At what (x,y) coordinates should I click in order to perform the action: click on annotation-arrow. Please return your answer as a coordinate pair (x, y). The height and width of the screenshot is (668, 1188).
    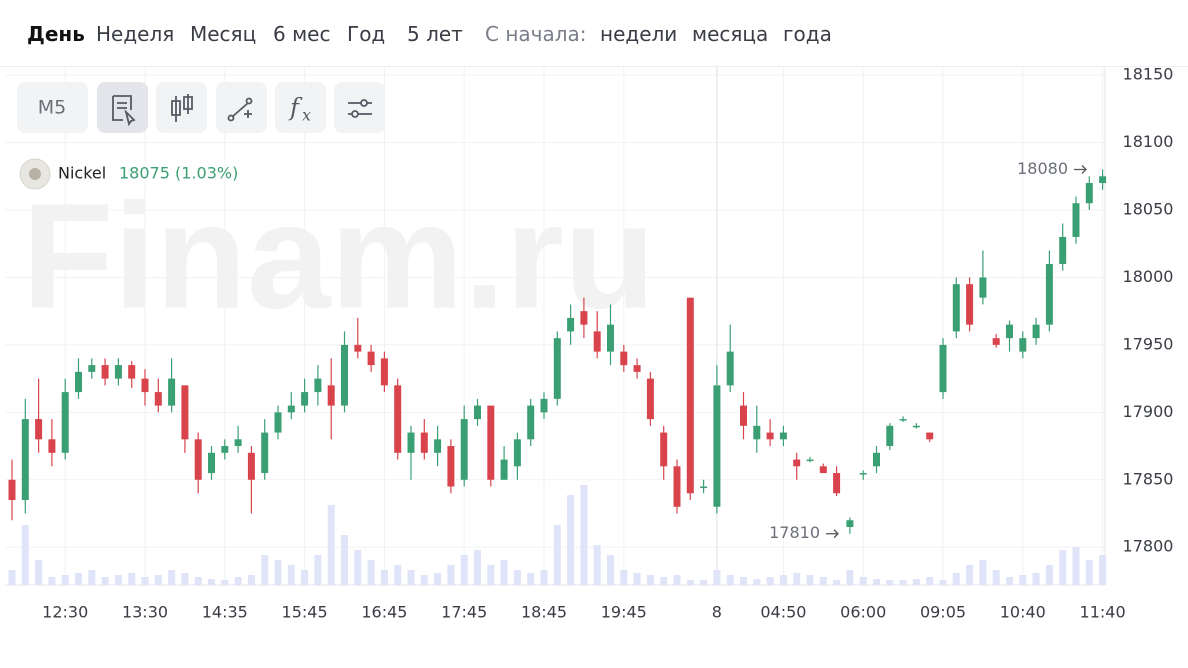
    Looking at the image, I should click on (1080, 169).